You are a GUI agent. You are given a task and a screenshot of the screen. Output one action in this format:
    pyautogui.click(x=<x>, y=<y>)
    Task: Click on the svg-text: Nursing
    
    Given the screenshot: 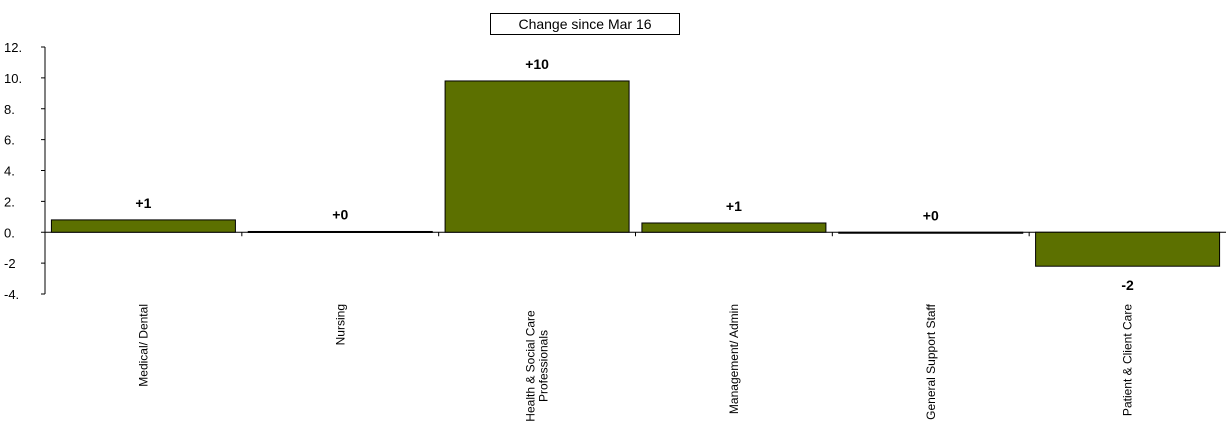 What is the action you would take?
    pyautogui.click(x=340, y=324)
    